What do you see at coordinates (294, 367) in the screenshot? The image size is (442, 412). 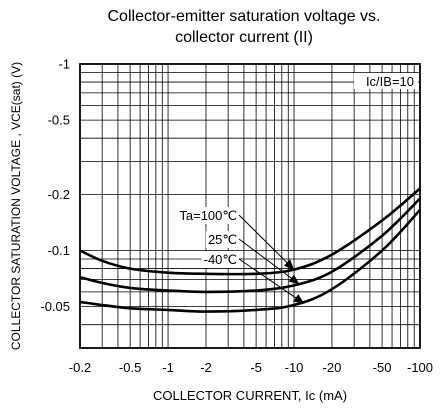 I see `x-tick-label: -10` at bounding box center [294, 367].